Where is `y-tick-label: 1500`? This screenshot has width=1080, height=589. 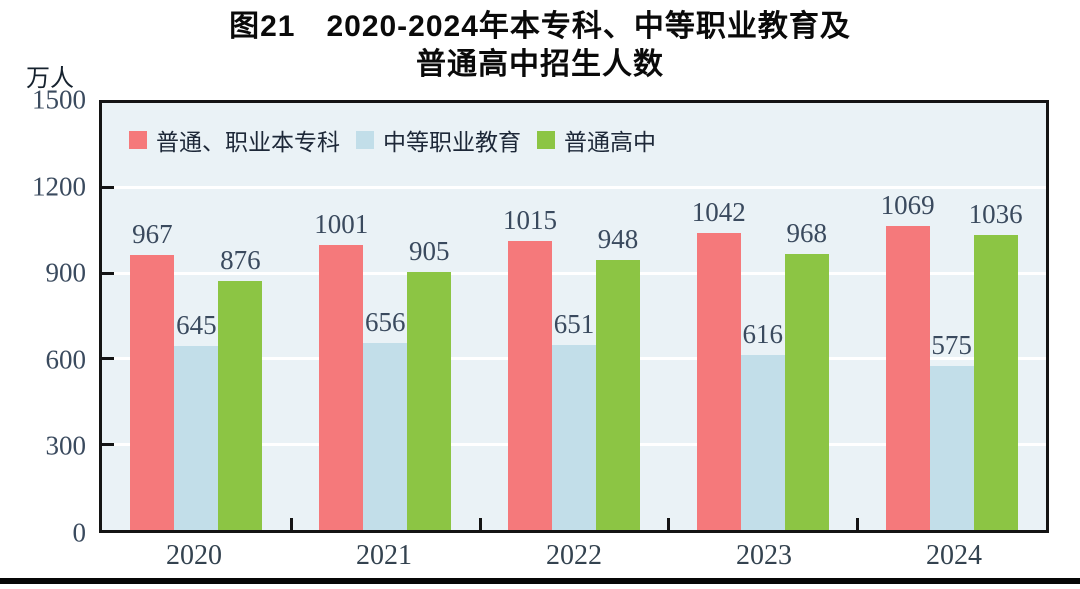 y-tick-label: 1500 is located at coordinates (59, 99).